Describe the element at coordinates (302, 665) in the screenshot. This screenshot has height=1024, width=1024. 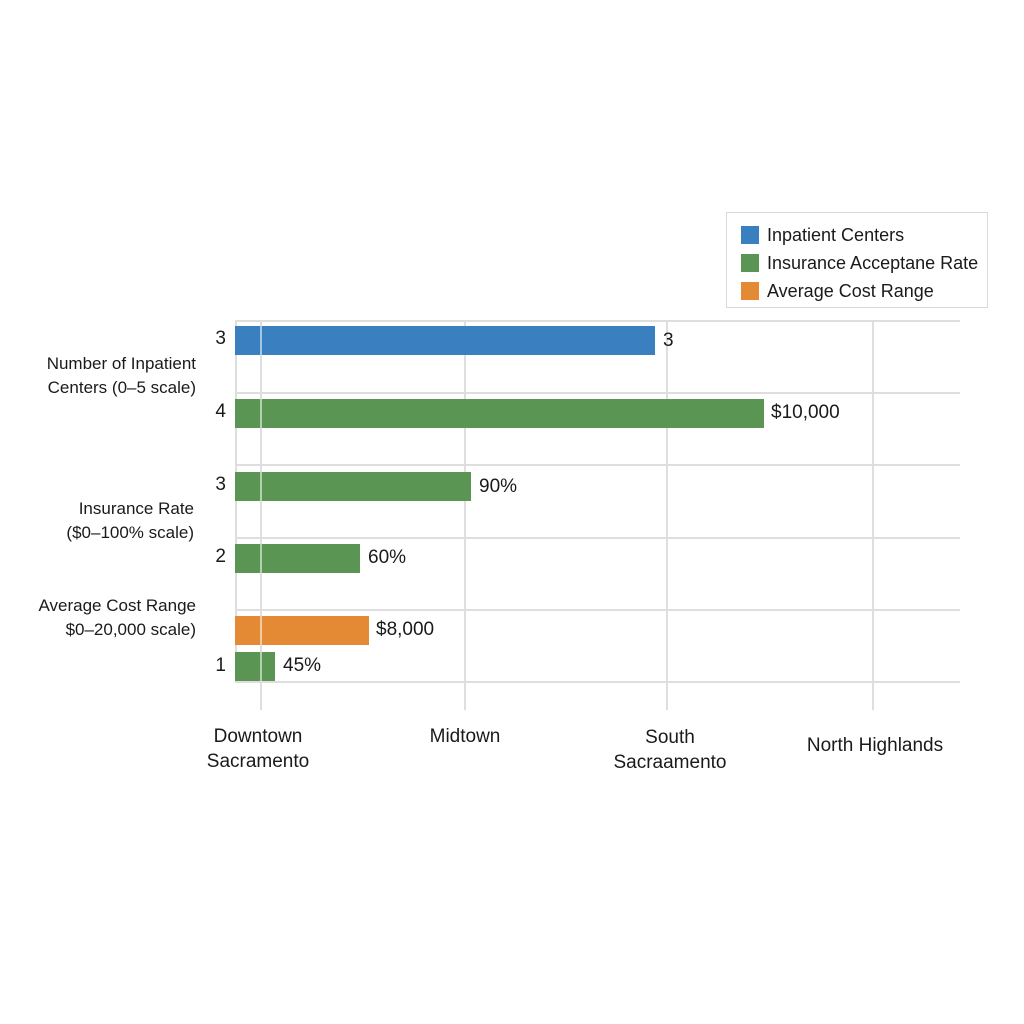
I see `bar-value-label: 45%` at that location.